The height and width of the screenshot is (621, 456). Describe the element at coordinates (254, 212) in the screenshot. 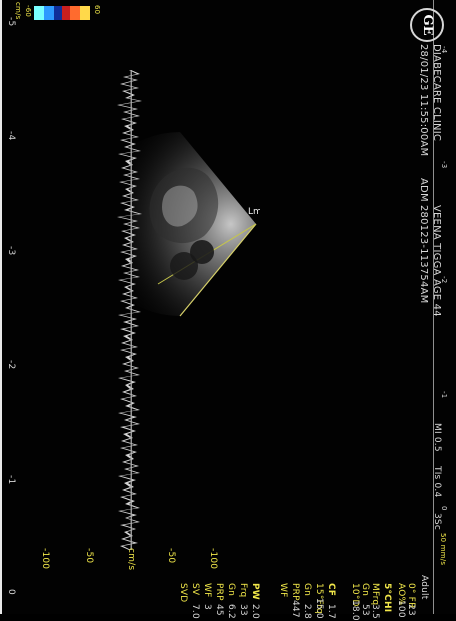

I see `image-annotation: Lmag` at that location.